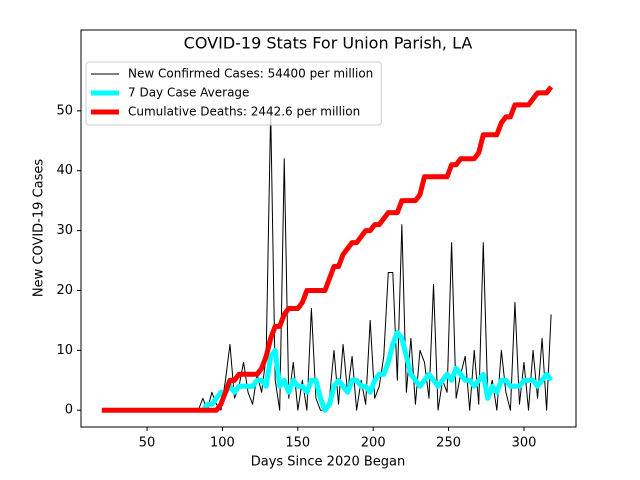 This screenshot has height=480, width=640. What do you see at coordinates (69, 410) in the screenshot?
I see `y-tick-label: 0` at bounding box center [69, 410].